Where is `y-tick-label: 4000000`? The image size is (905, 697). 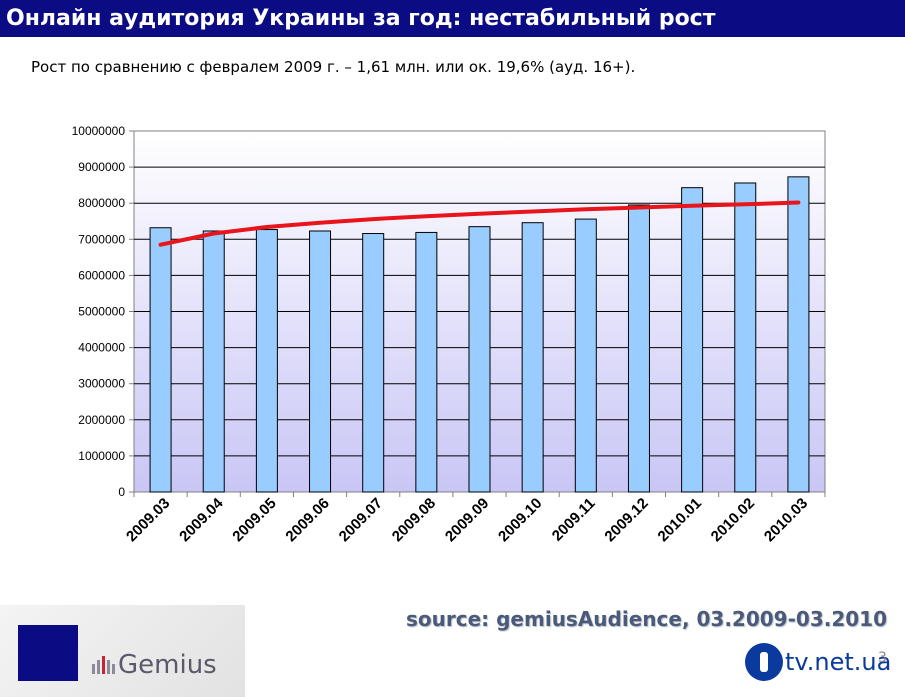
y-tick-label: 4000000 is located at coordinates (101, 348).